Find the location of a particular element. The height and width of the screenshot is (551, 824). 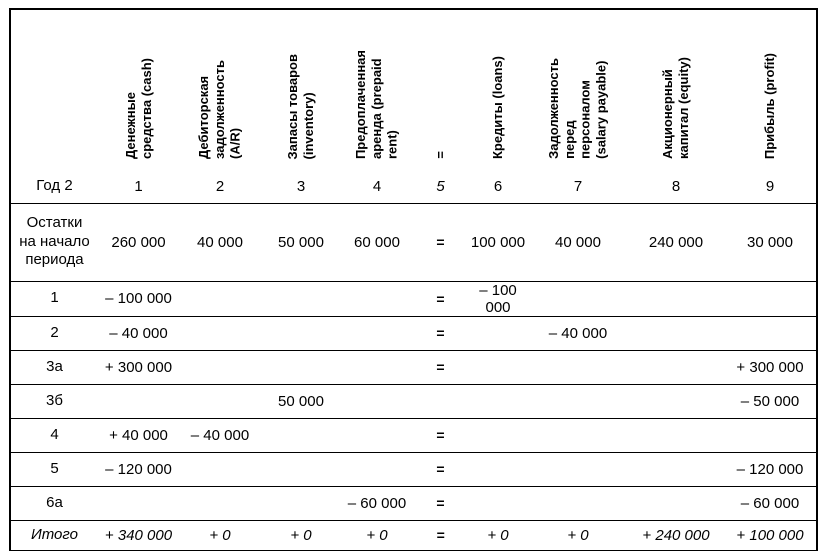

row-label: 5 is located at coordinates (54, 468).